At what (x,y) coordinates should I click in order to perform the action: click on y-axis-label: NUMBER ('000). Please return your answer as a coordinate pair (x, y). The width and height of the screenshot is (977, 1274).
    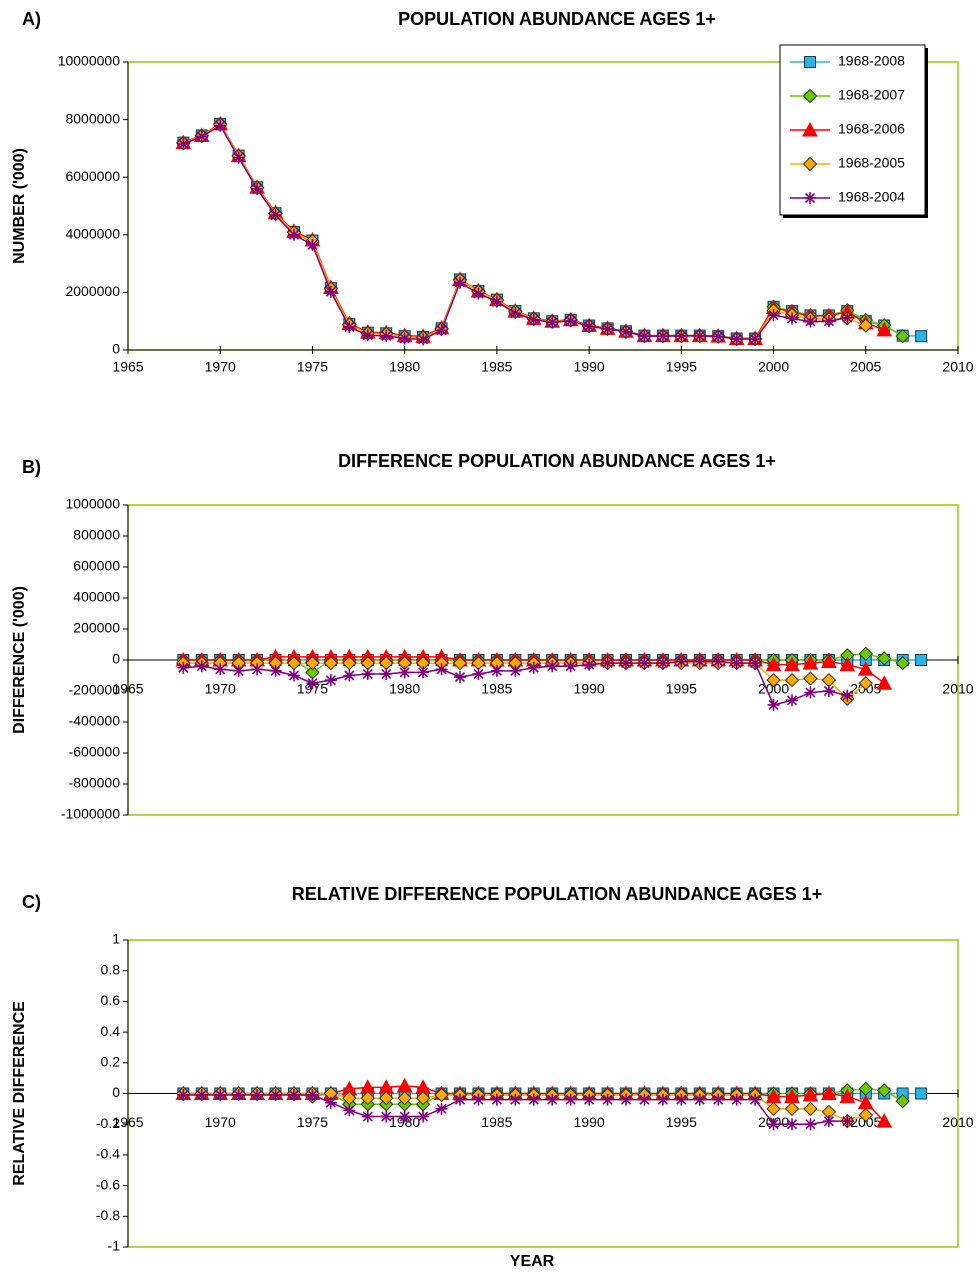
    Looking at the image, I should click on (19, 206).